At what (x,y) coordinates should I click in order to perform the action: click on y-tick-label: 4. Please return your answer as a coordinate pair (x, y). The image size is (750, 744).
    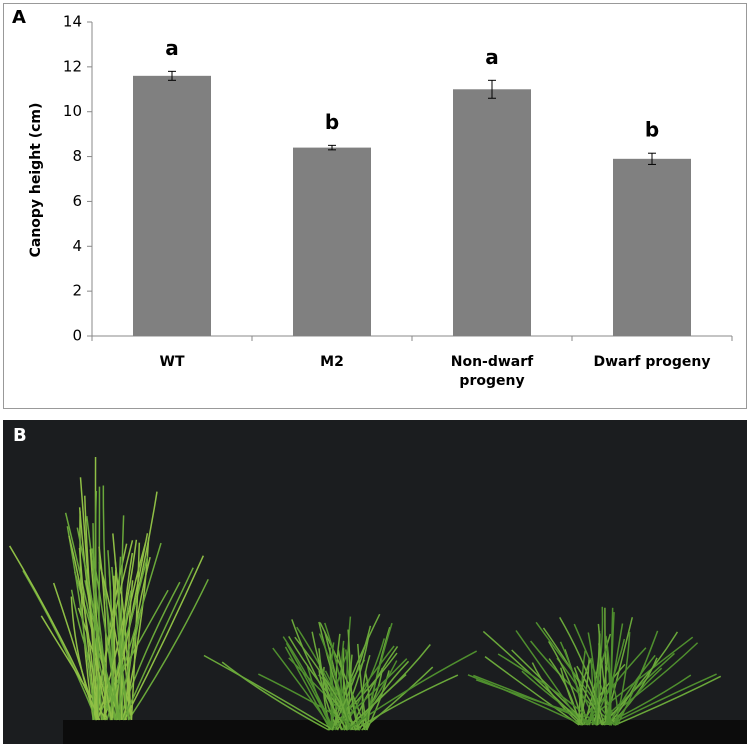
    Looking at the image, I should click on (77, 246).